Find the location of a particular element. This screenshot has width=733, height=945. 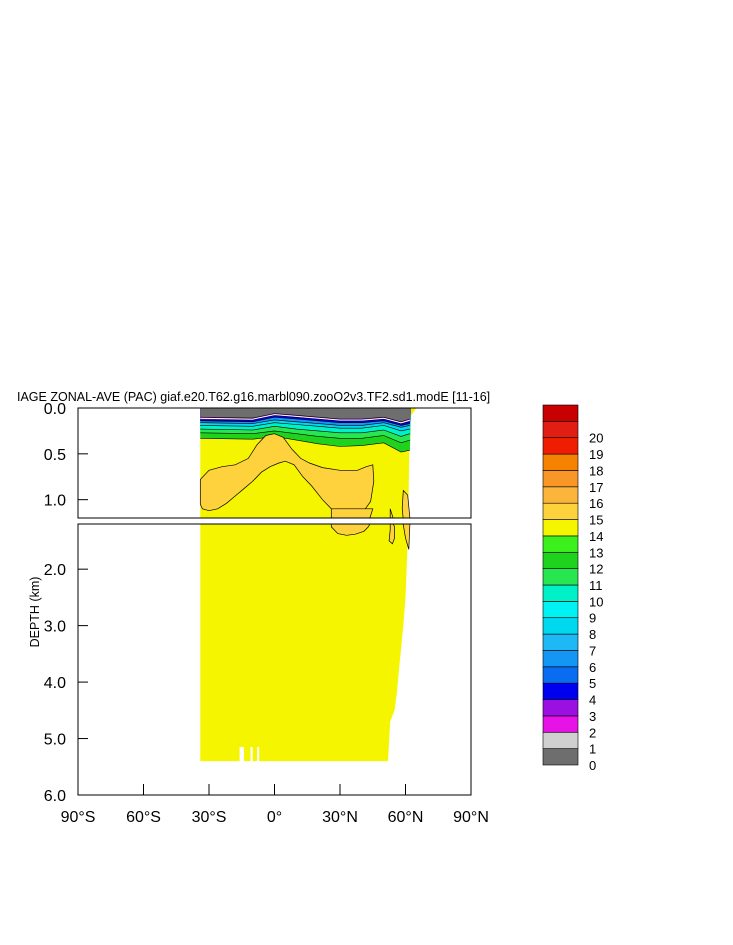

colorbar-label: 18 is located at coordinates (596, 471).